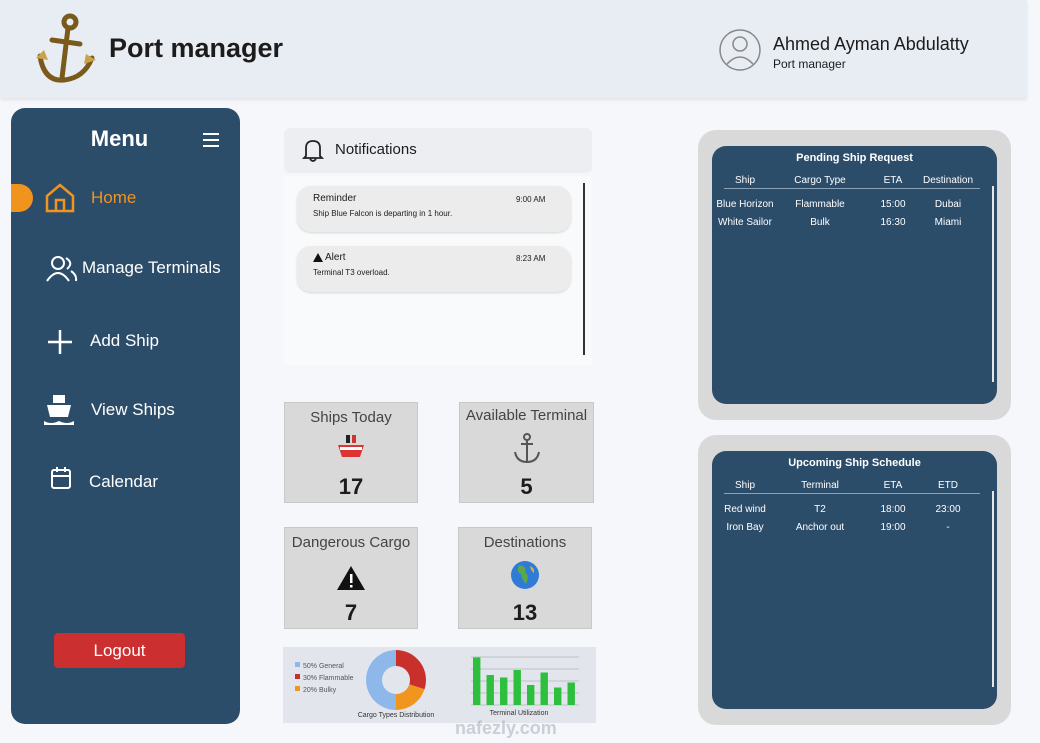 The width and height of the screenshot is (1040, 743). Describe the element at coordinates (335, 198) in the screenshot. I see `notification-title: Reminder` at that location.